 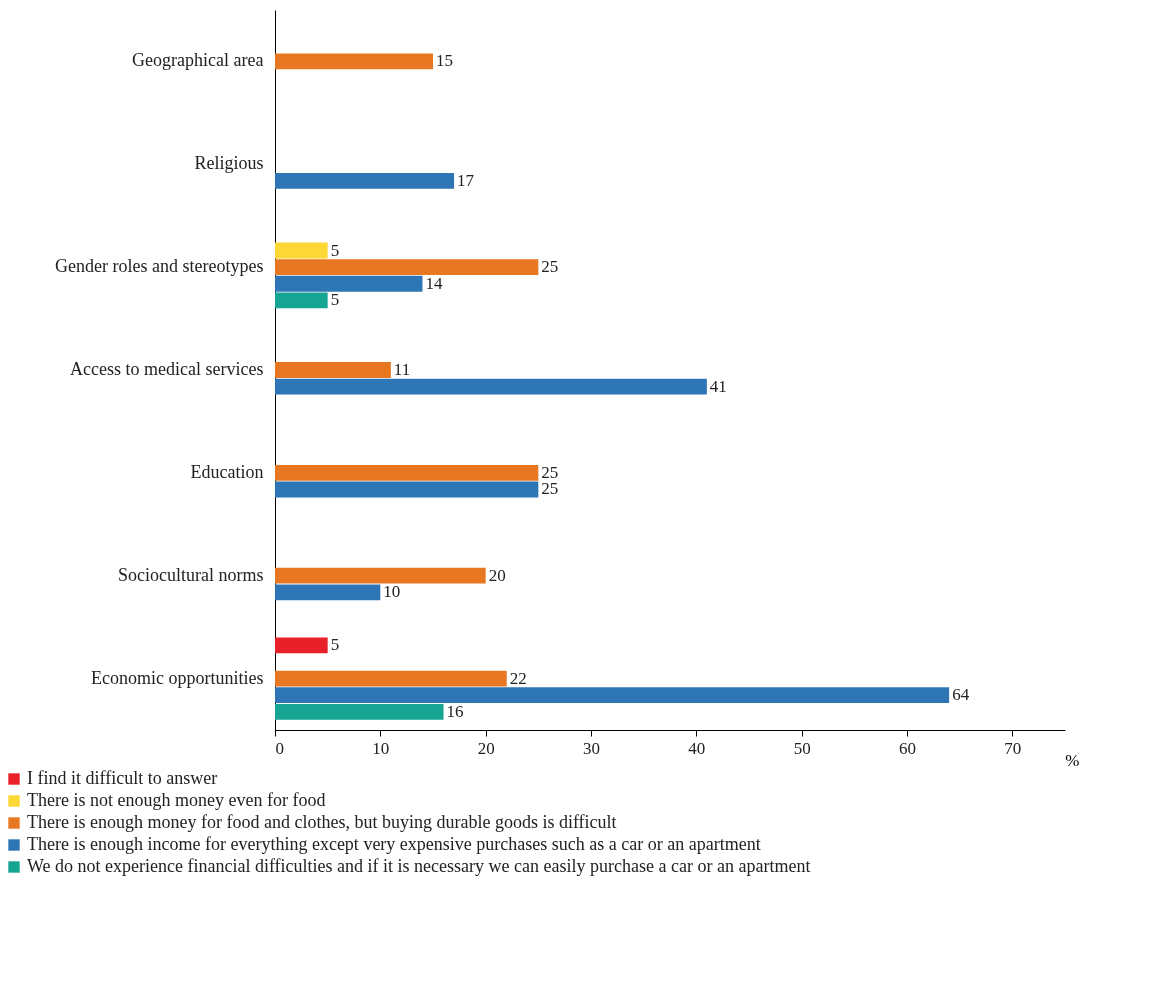 What do you see at coordinates (455, 711) in the screenshot?
I see `data-label: 16` at bounding box center [455, 711].